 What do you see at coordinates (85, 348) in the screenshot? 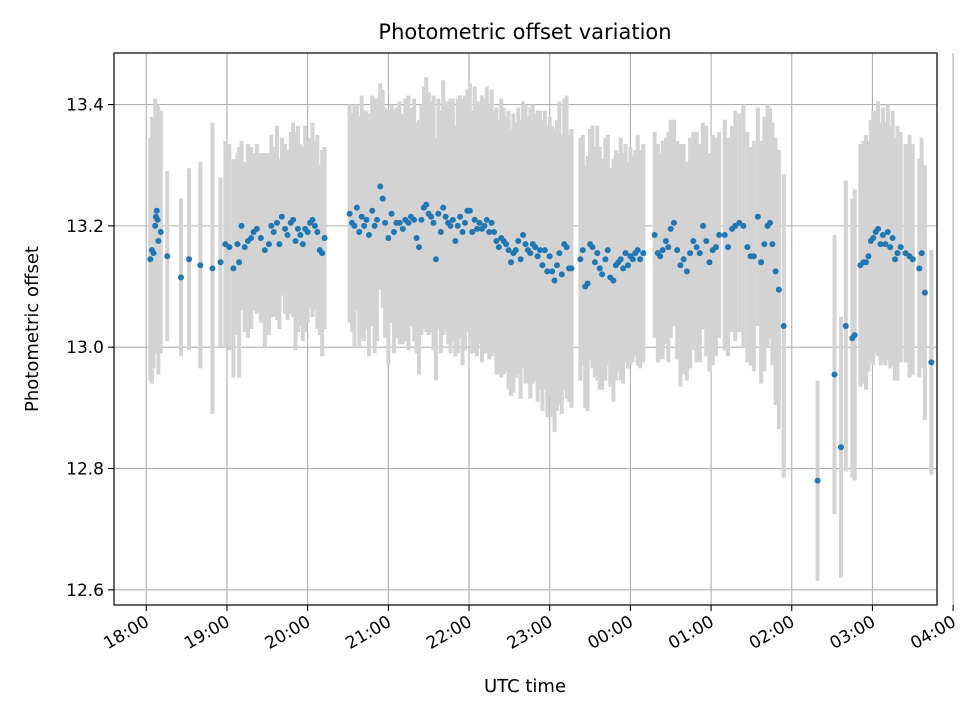
I see `y-tick-label: 13.0` at bounding box center [85, 348].